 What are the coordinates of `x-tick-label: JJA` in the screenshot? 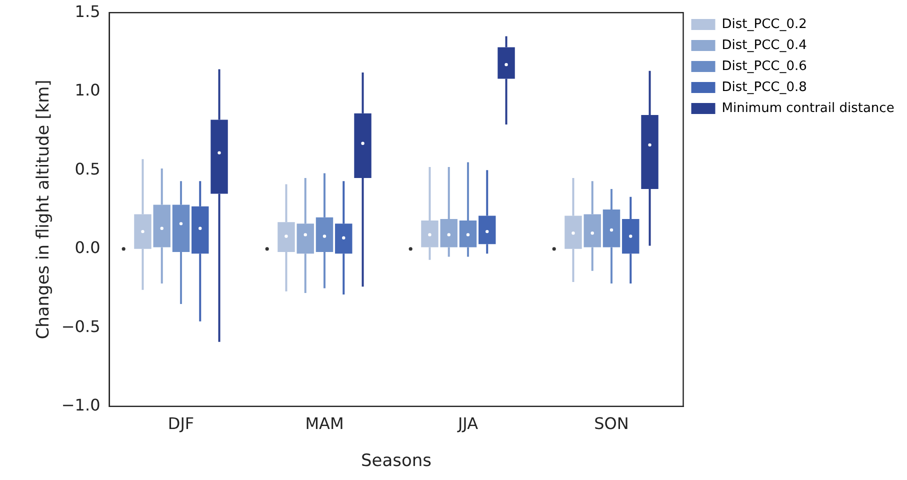 It's located at (467, 424).